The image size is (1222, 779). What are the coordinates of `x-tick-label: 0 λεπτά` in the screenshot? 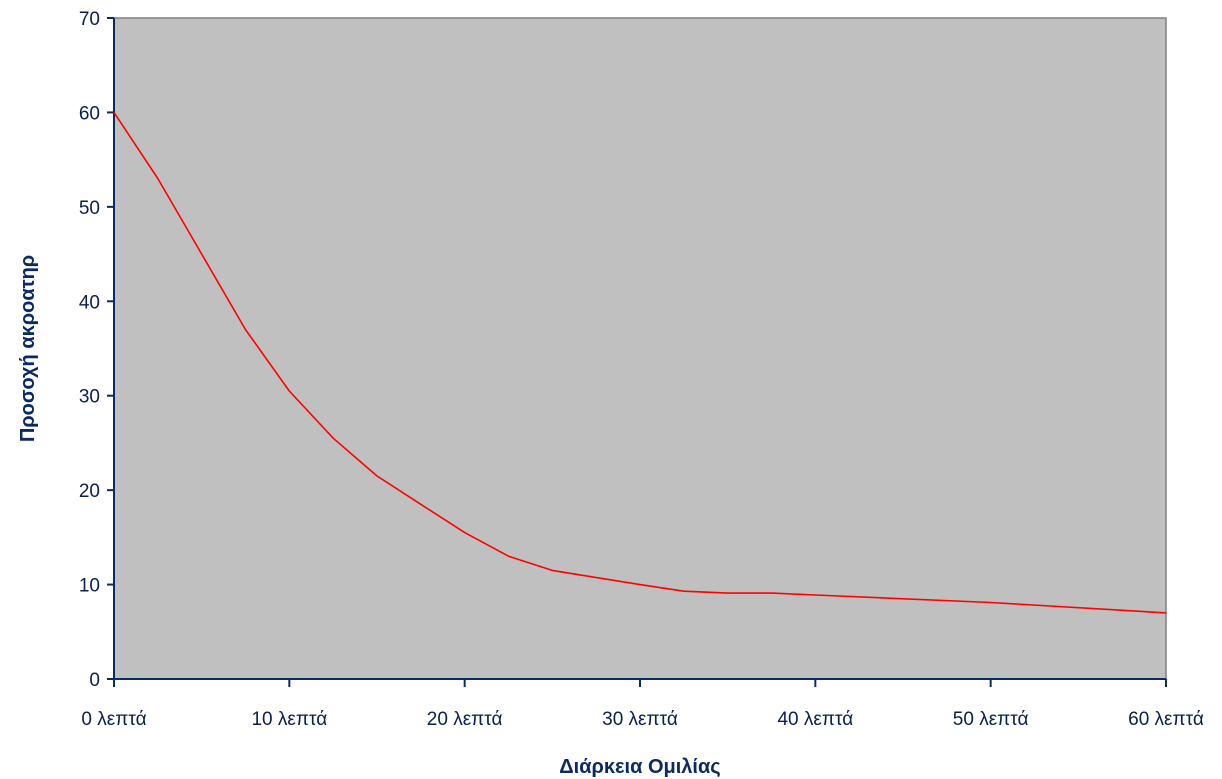 It's located at (113, 719).